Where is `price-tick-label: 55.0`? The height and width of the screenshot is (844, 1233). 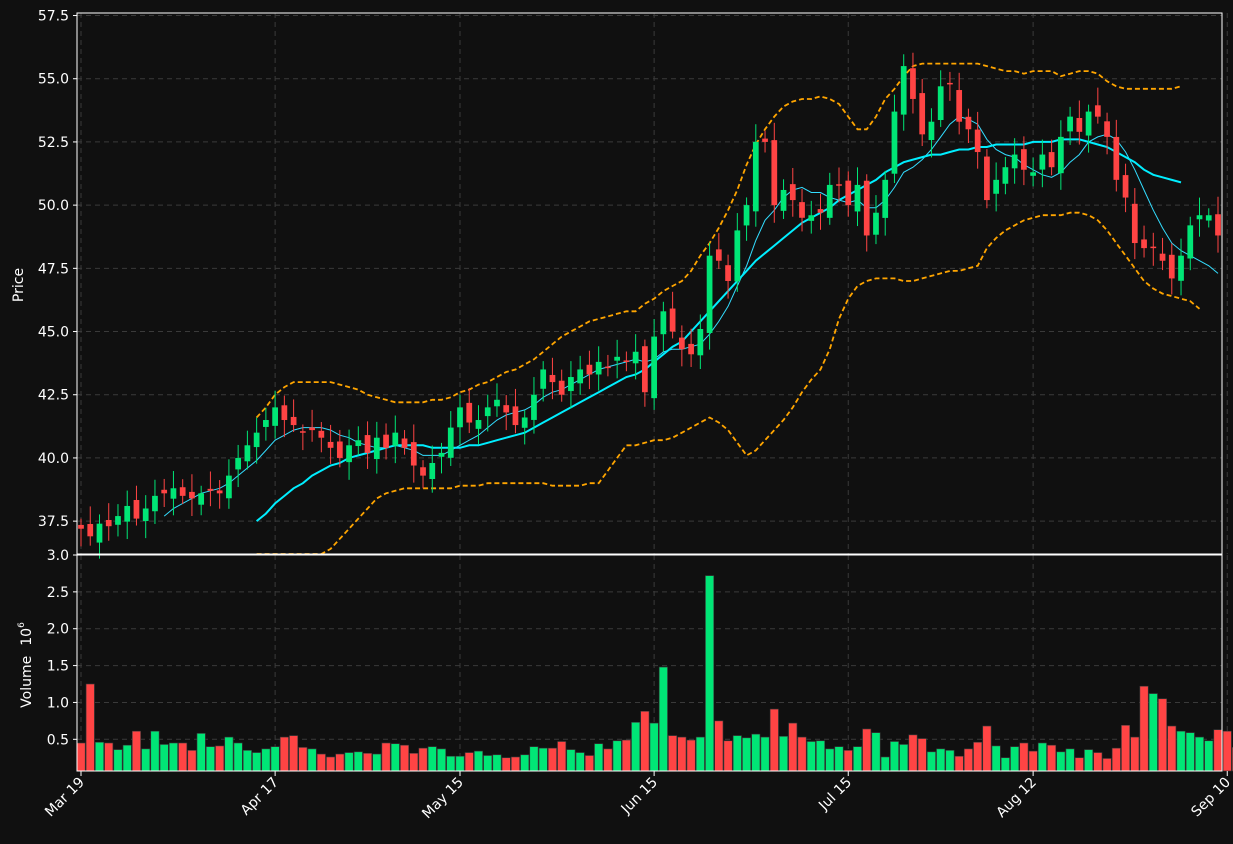
price-tick-label: 55.0 is located at coordinates (53, 80).